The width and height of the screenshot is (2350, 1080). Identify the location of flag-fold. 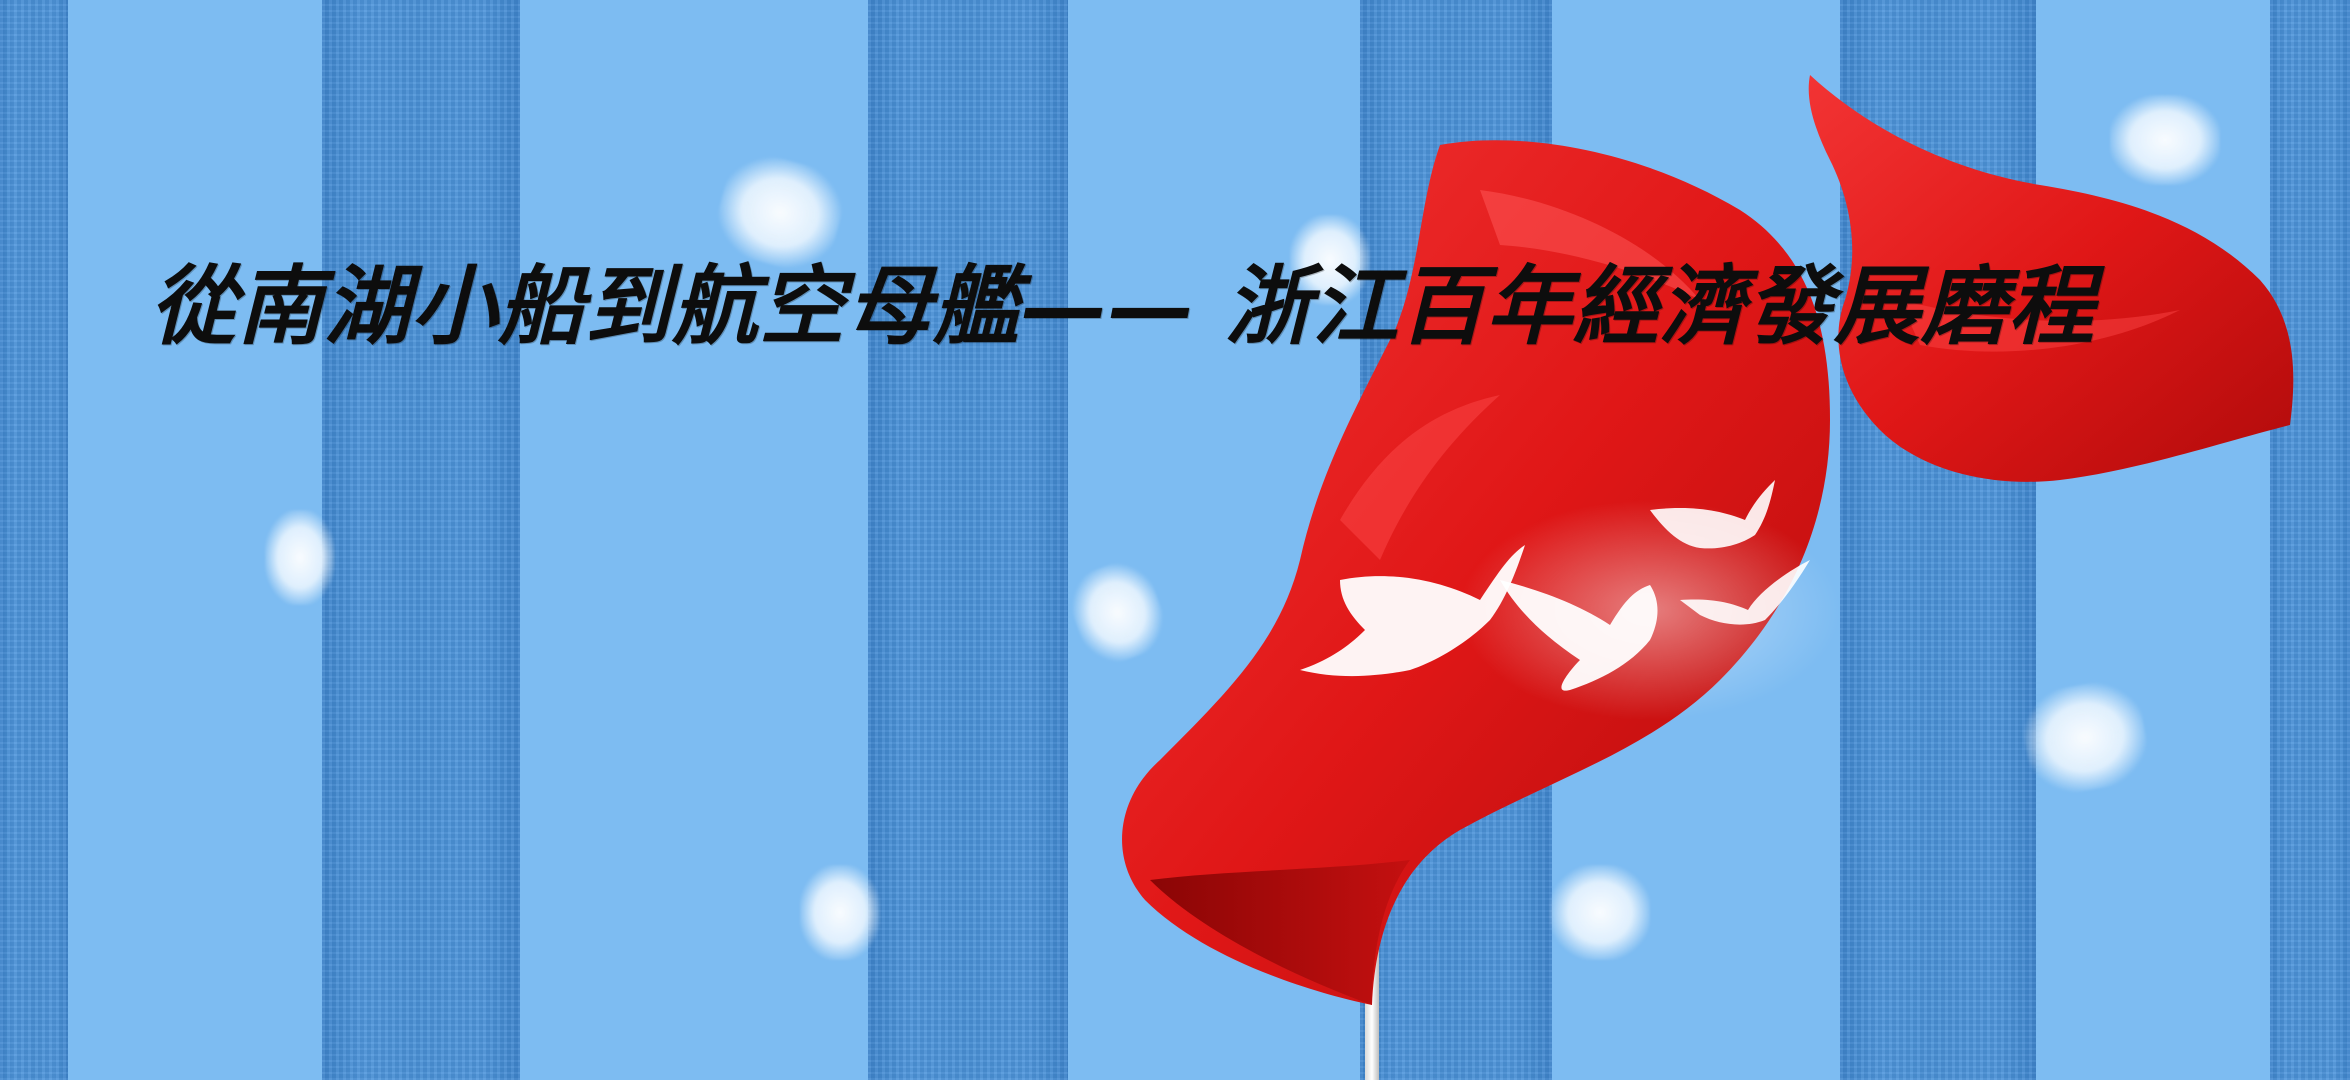
(1280, 932).